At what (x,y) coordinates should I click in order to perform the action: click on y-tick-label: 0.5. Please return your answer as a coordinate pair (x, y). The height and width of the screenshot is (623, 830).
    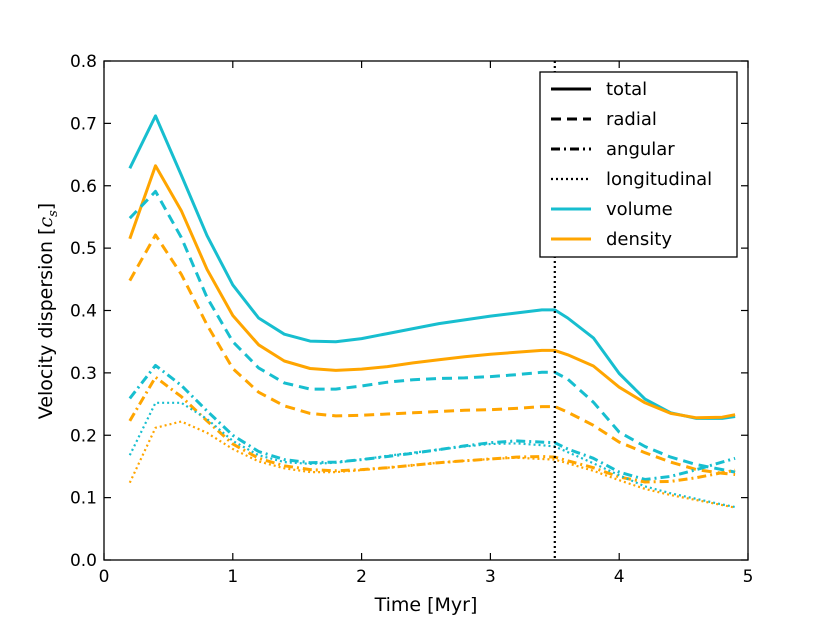
    Looking at the image, I should click on (83, 249).